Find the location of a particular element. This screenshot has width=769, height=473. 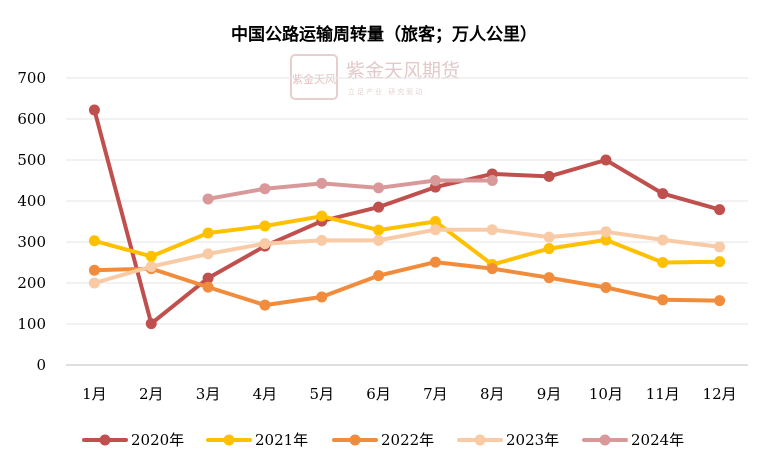

x-tick-label: 2月 is located at coordinates (151, 394).